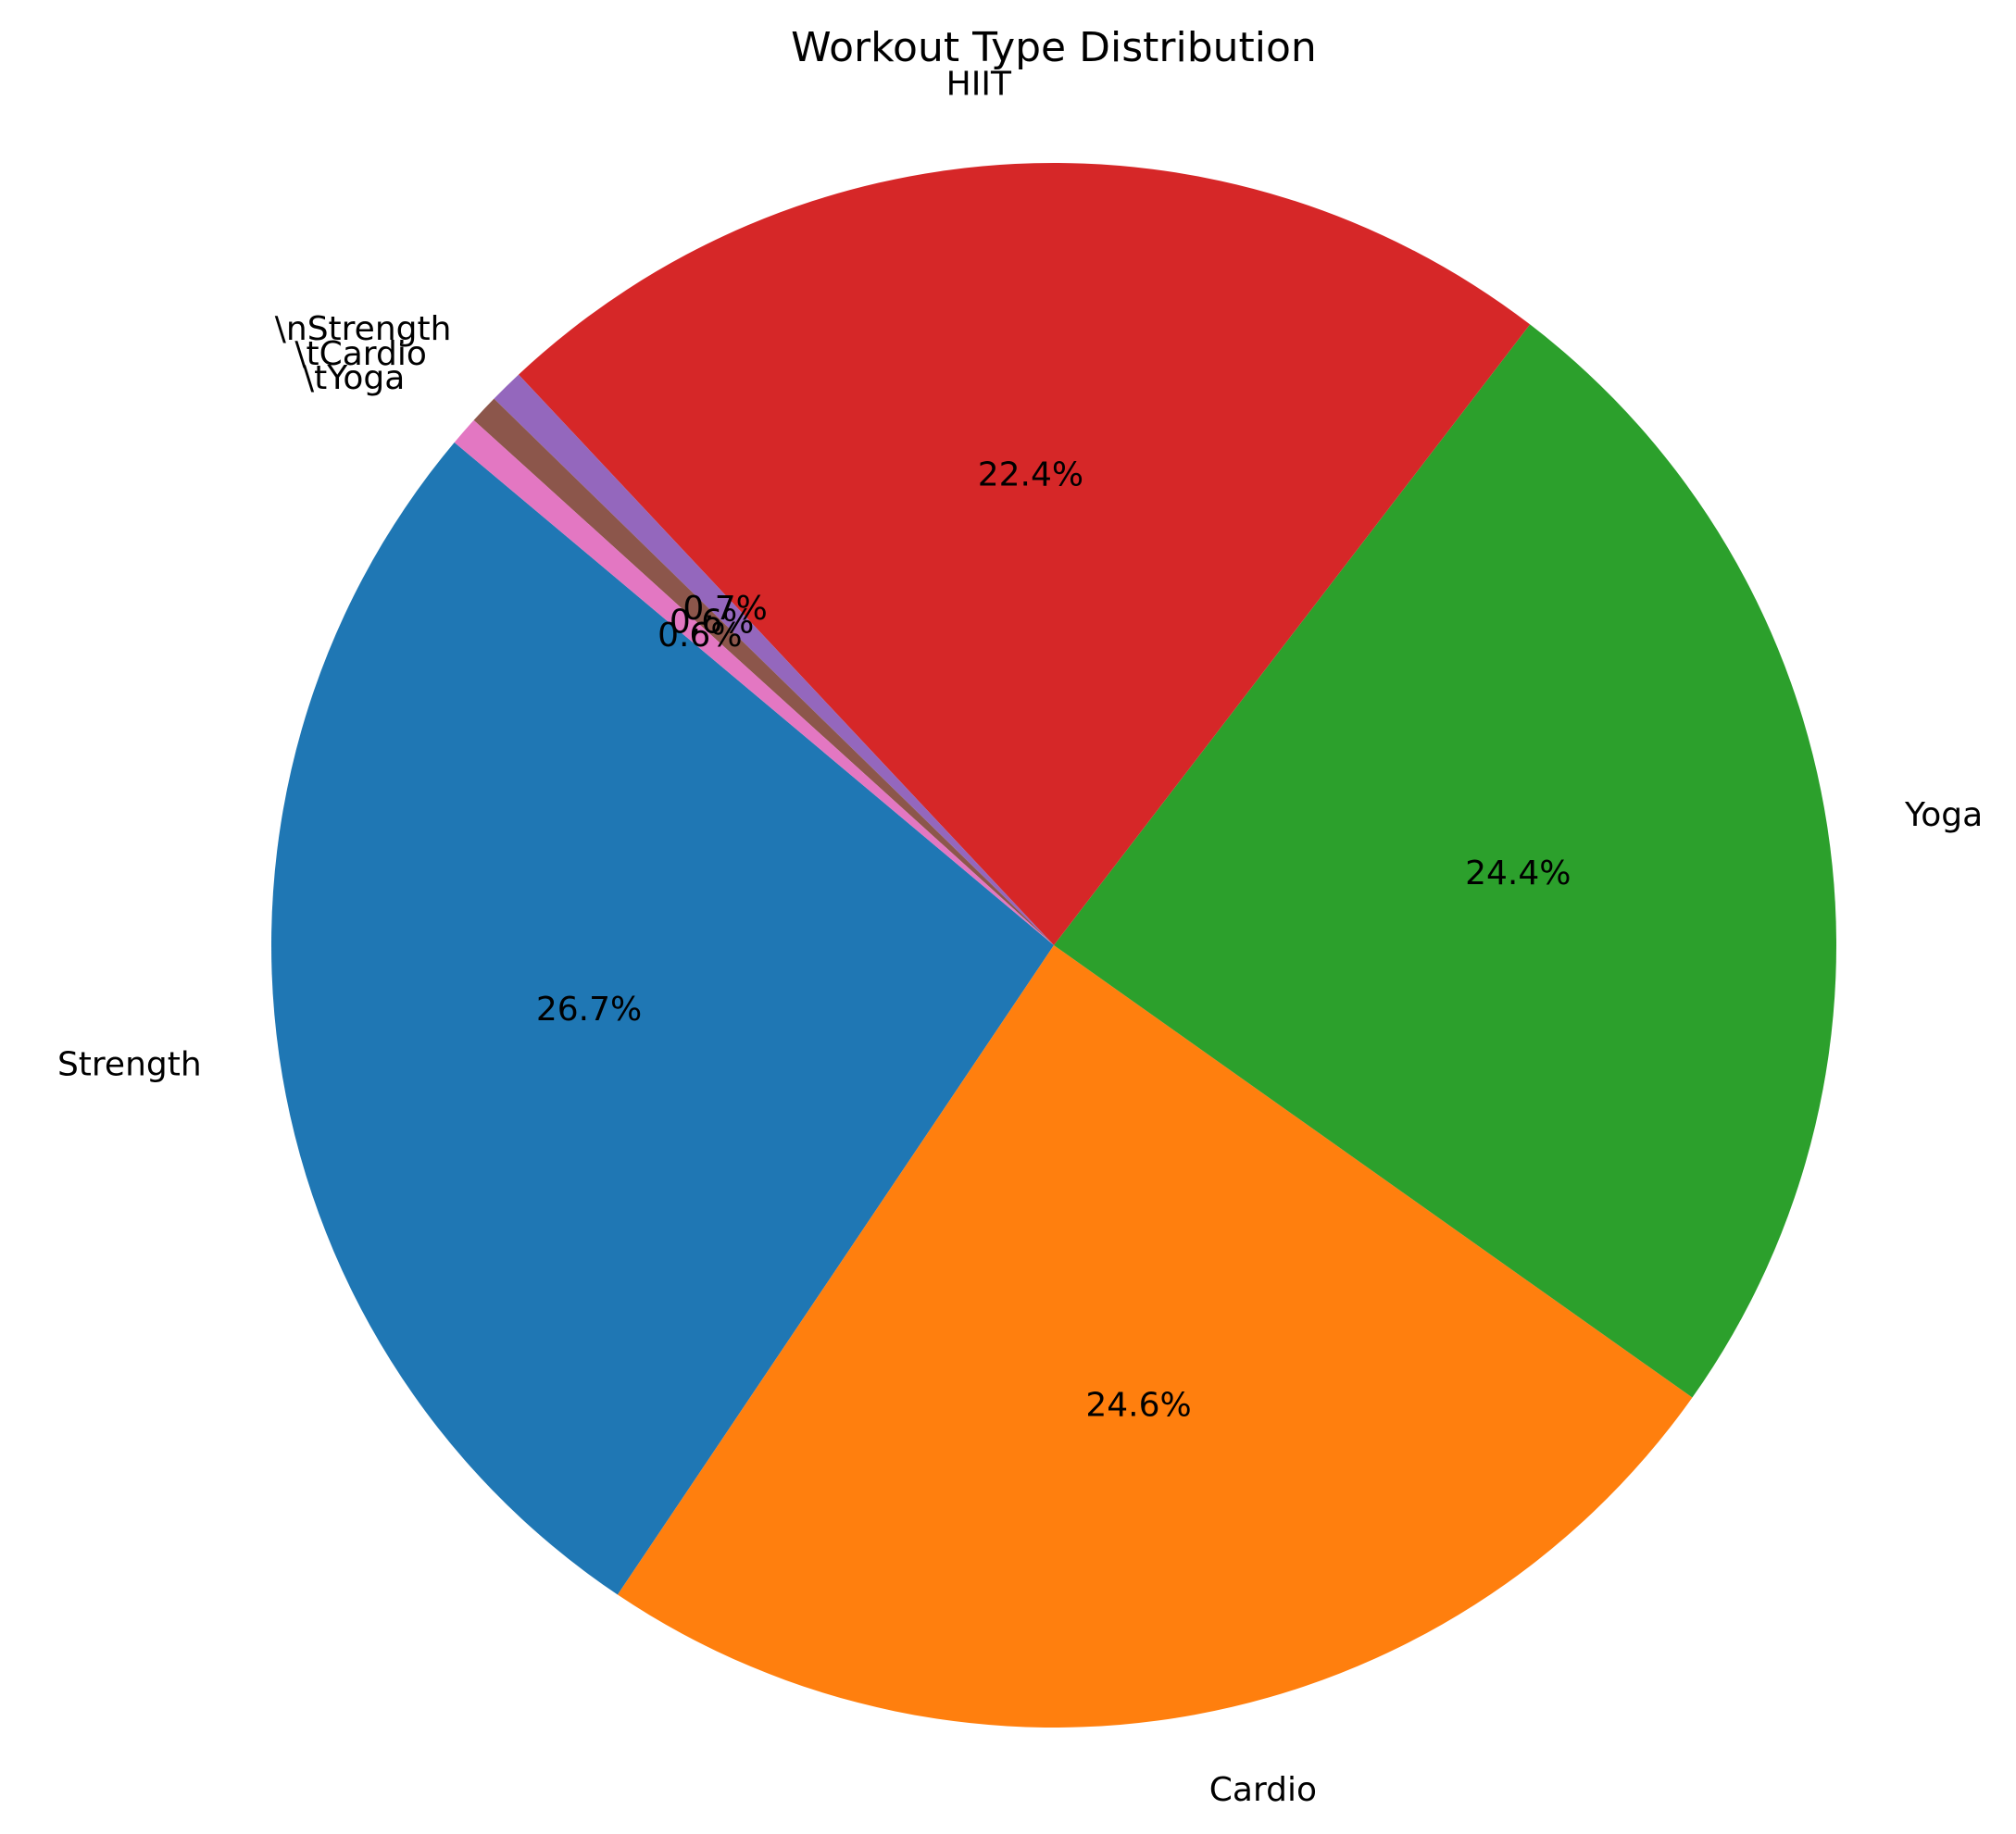 The height and width of the screenshot is (1834, 2016). What do you see at coordinates (1138, 1406) in the screenshot?
I see `pct-label-cardio-1: 24.6%` at bounding box center [1138, 1406].